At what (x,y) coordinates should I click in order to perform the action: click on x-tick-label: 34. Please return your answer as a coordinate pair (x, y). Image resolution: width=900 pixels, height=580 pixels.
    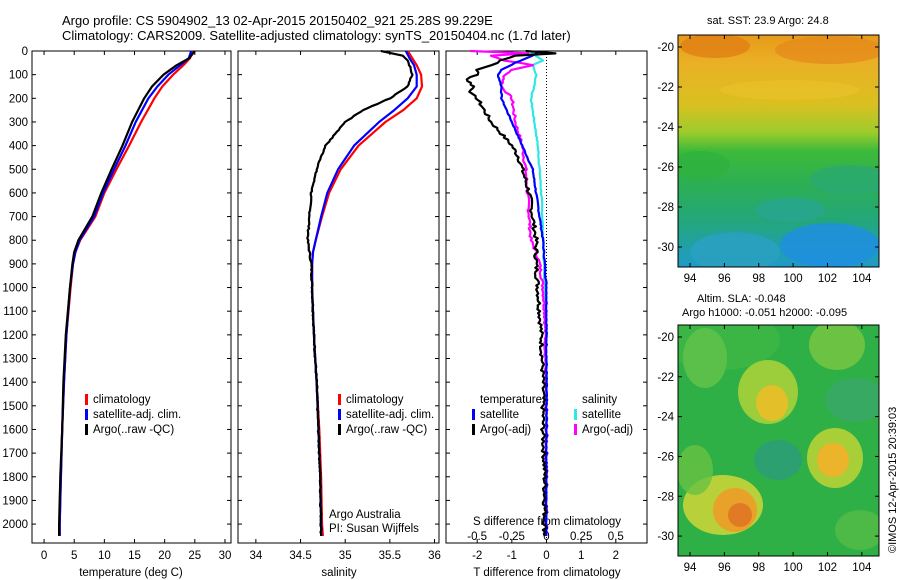
    Looking at the image, I should click on (255, 556).